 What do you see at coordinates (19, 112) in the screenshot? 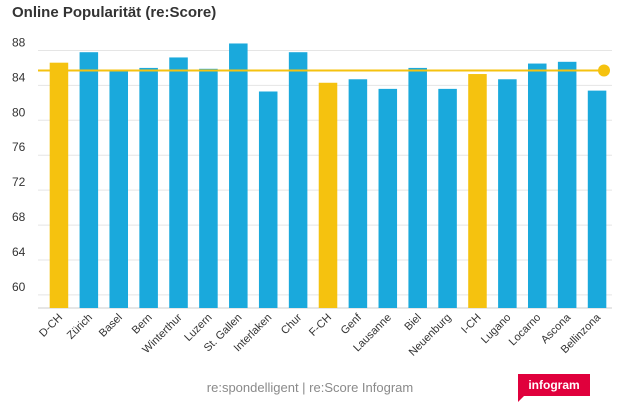
I see `y-tick-label: 80` at bounding box center [19, 112].